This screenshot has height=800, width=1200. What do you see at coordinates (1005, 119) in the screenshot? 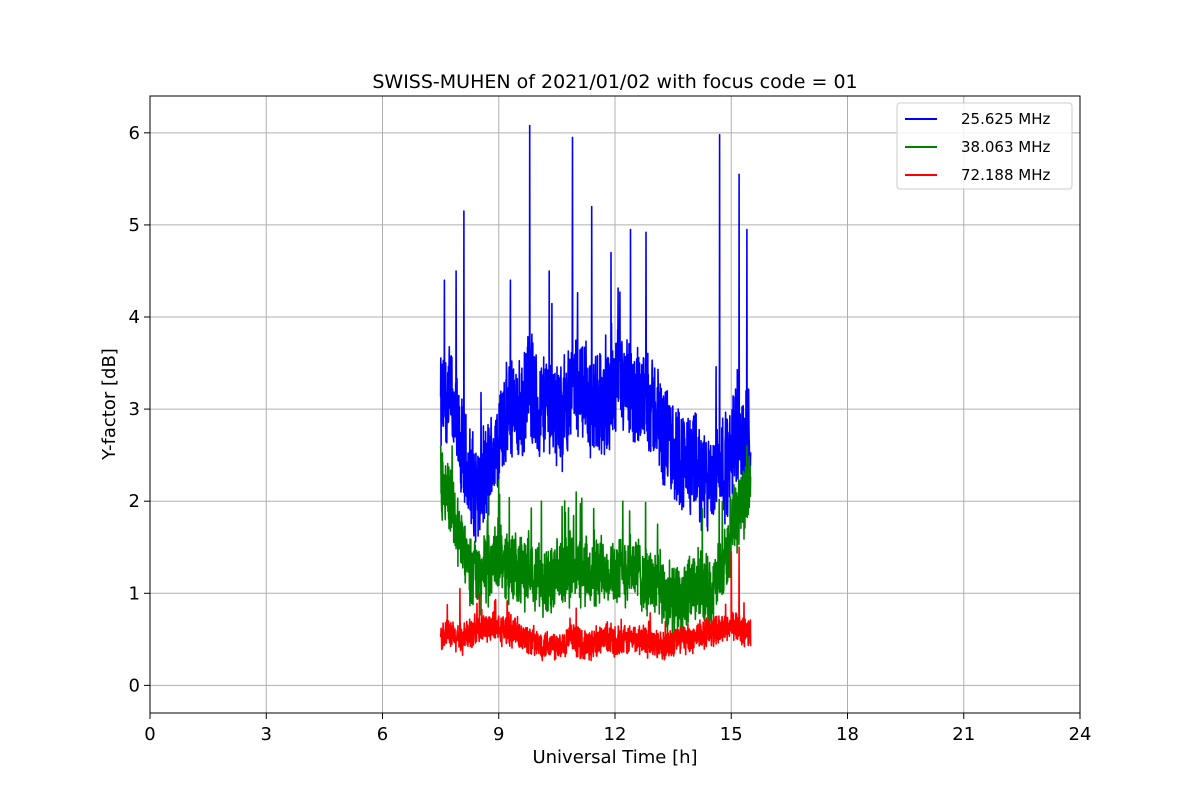
I see `legend-label-1: 25.625 MHz` at bounding box center [1005, 119].